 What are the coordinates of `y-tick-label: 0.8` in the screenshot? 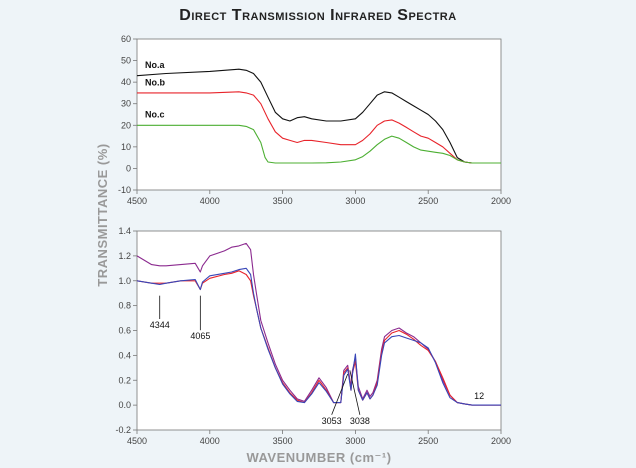 It's located at (124, 306).